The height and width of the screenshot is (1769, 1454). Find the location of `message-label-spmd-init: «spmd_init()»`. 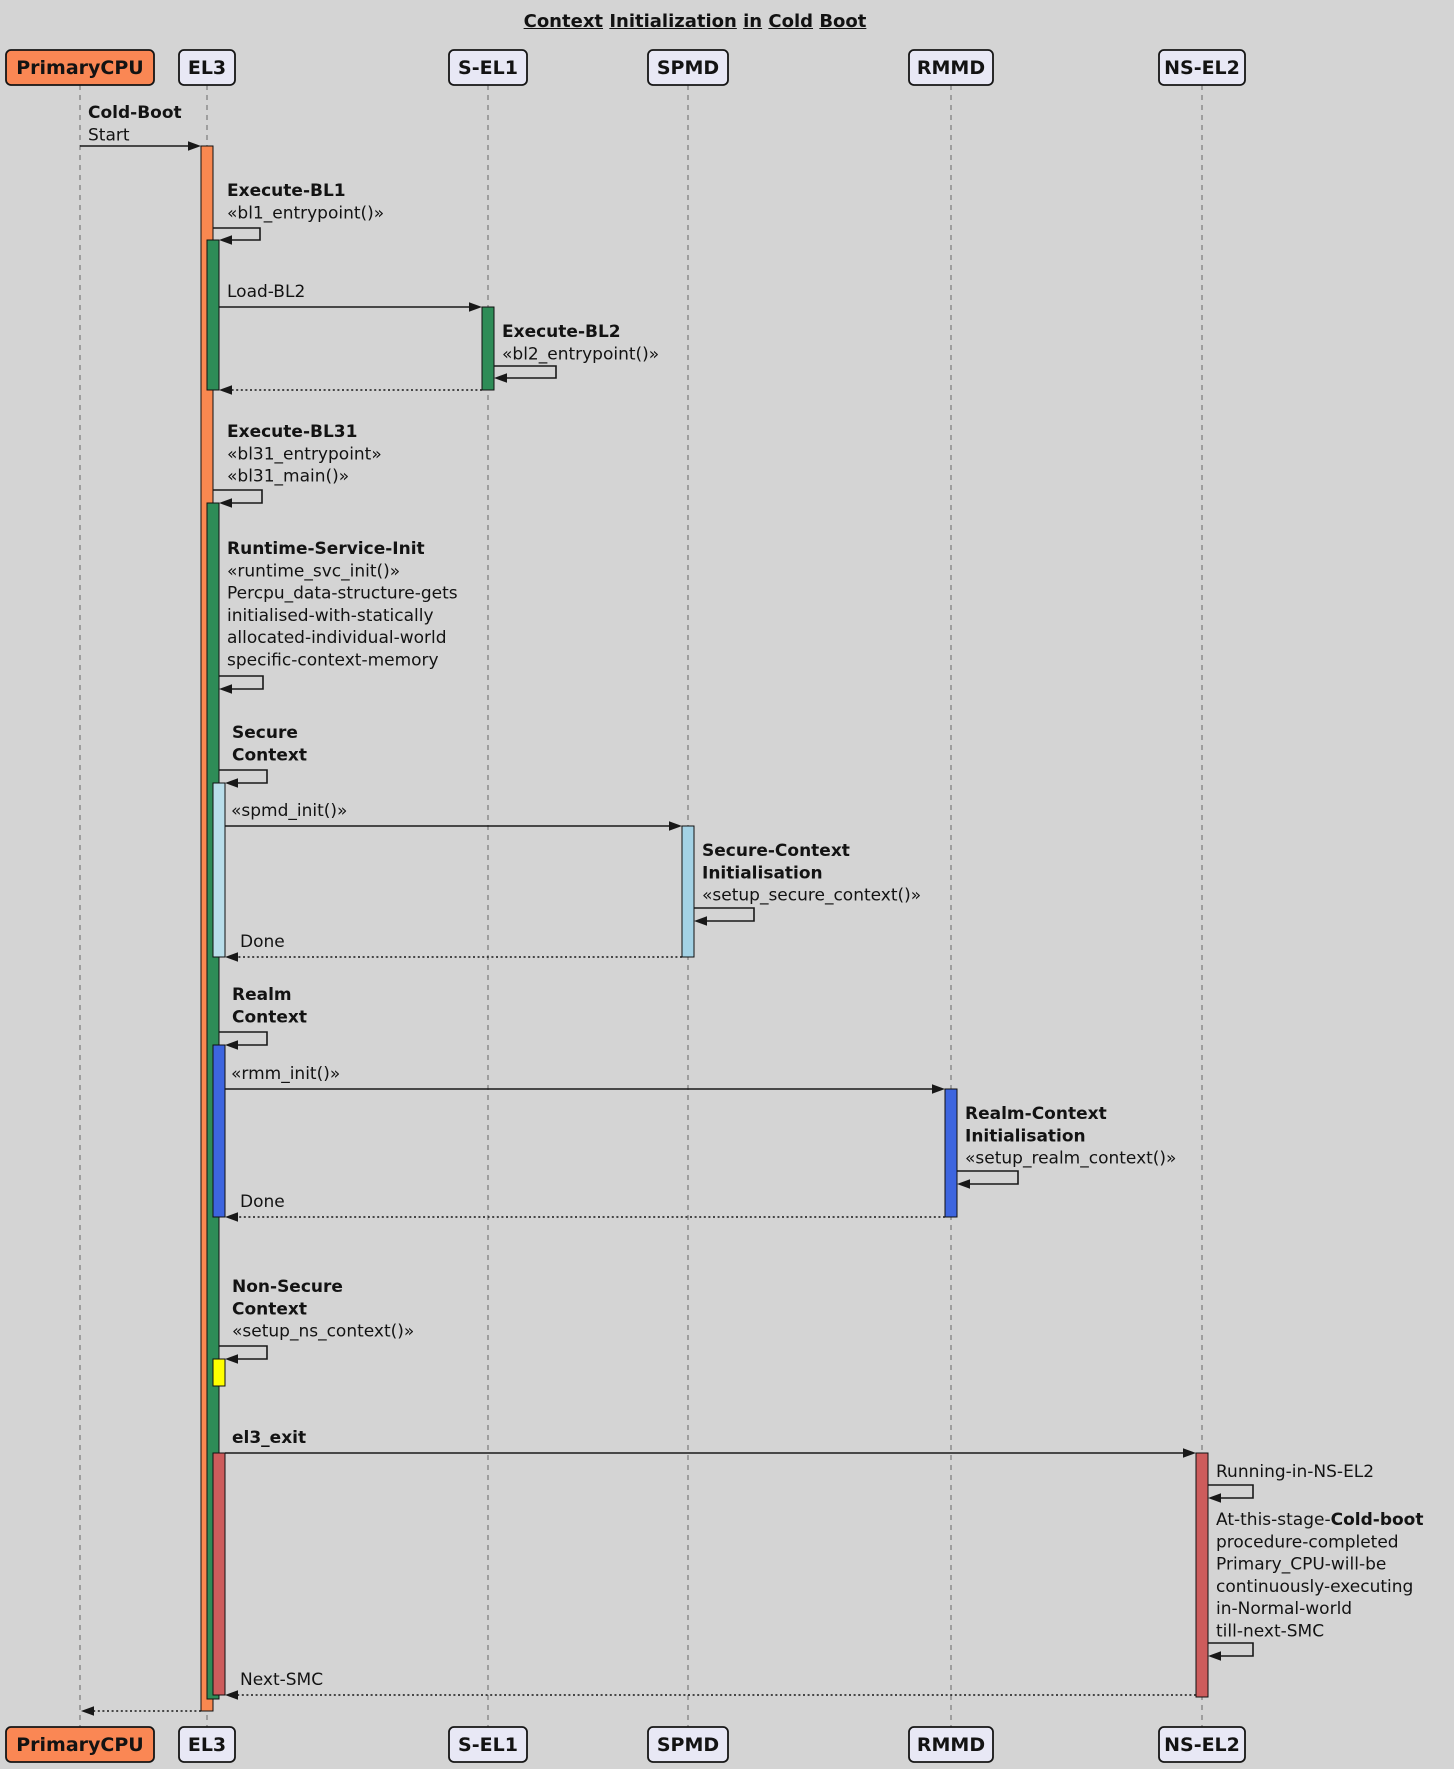

message-label-spmd-init: «spmd_init()» is located at coordinates (289, 811).